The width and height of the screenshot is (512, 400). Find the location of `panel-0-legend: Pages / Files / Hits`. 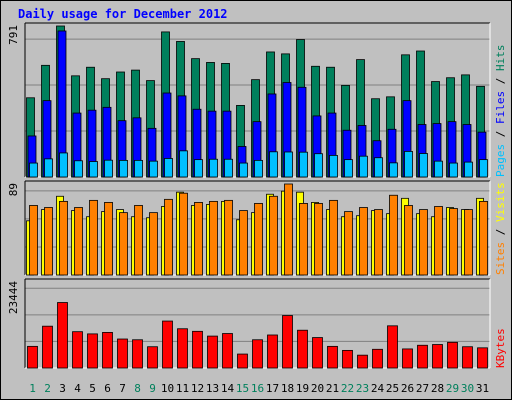

panel-0-legend: Pages / Files / Hits is located at coordinates (500, 111).